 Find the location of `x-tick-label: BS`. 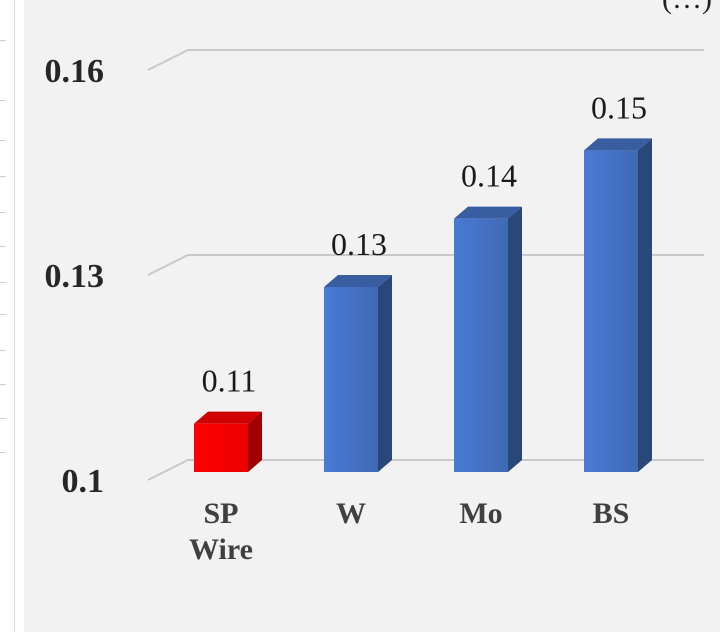

x-tick-label: BS is located at coordinates (611, 513).